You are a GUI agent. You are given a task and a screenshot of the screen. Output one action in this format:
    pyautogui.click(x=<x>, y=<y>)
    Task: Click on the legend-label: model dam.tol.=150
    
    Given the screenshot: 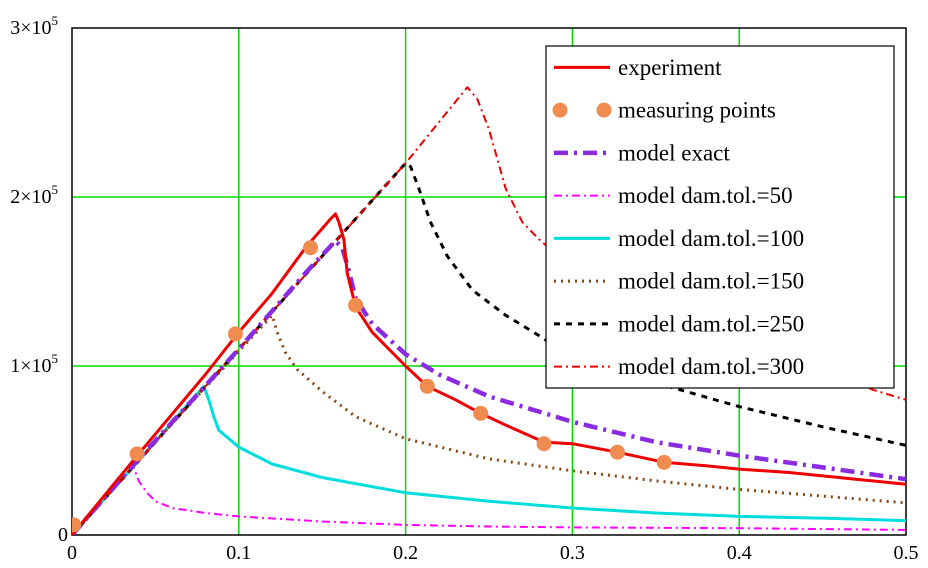 What is the action you would take?
    pyautogui.click(x=711, y=281)
    